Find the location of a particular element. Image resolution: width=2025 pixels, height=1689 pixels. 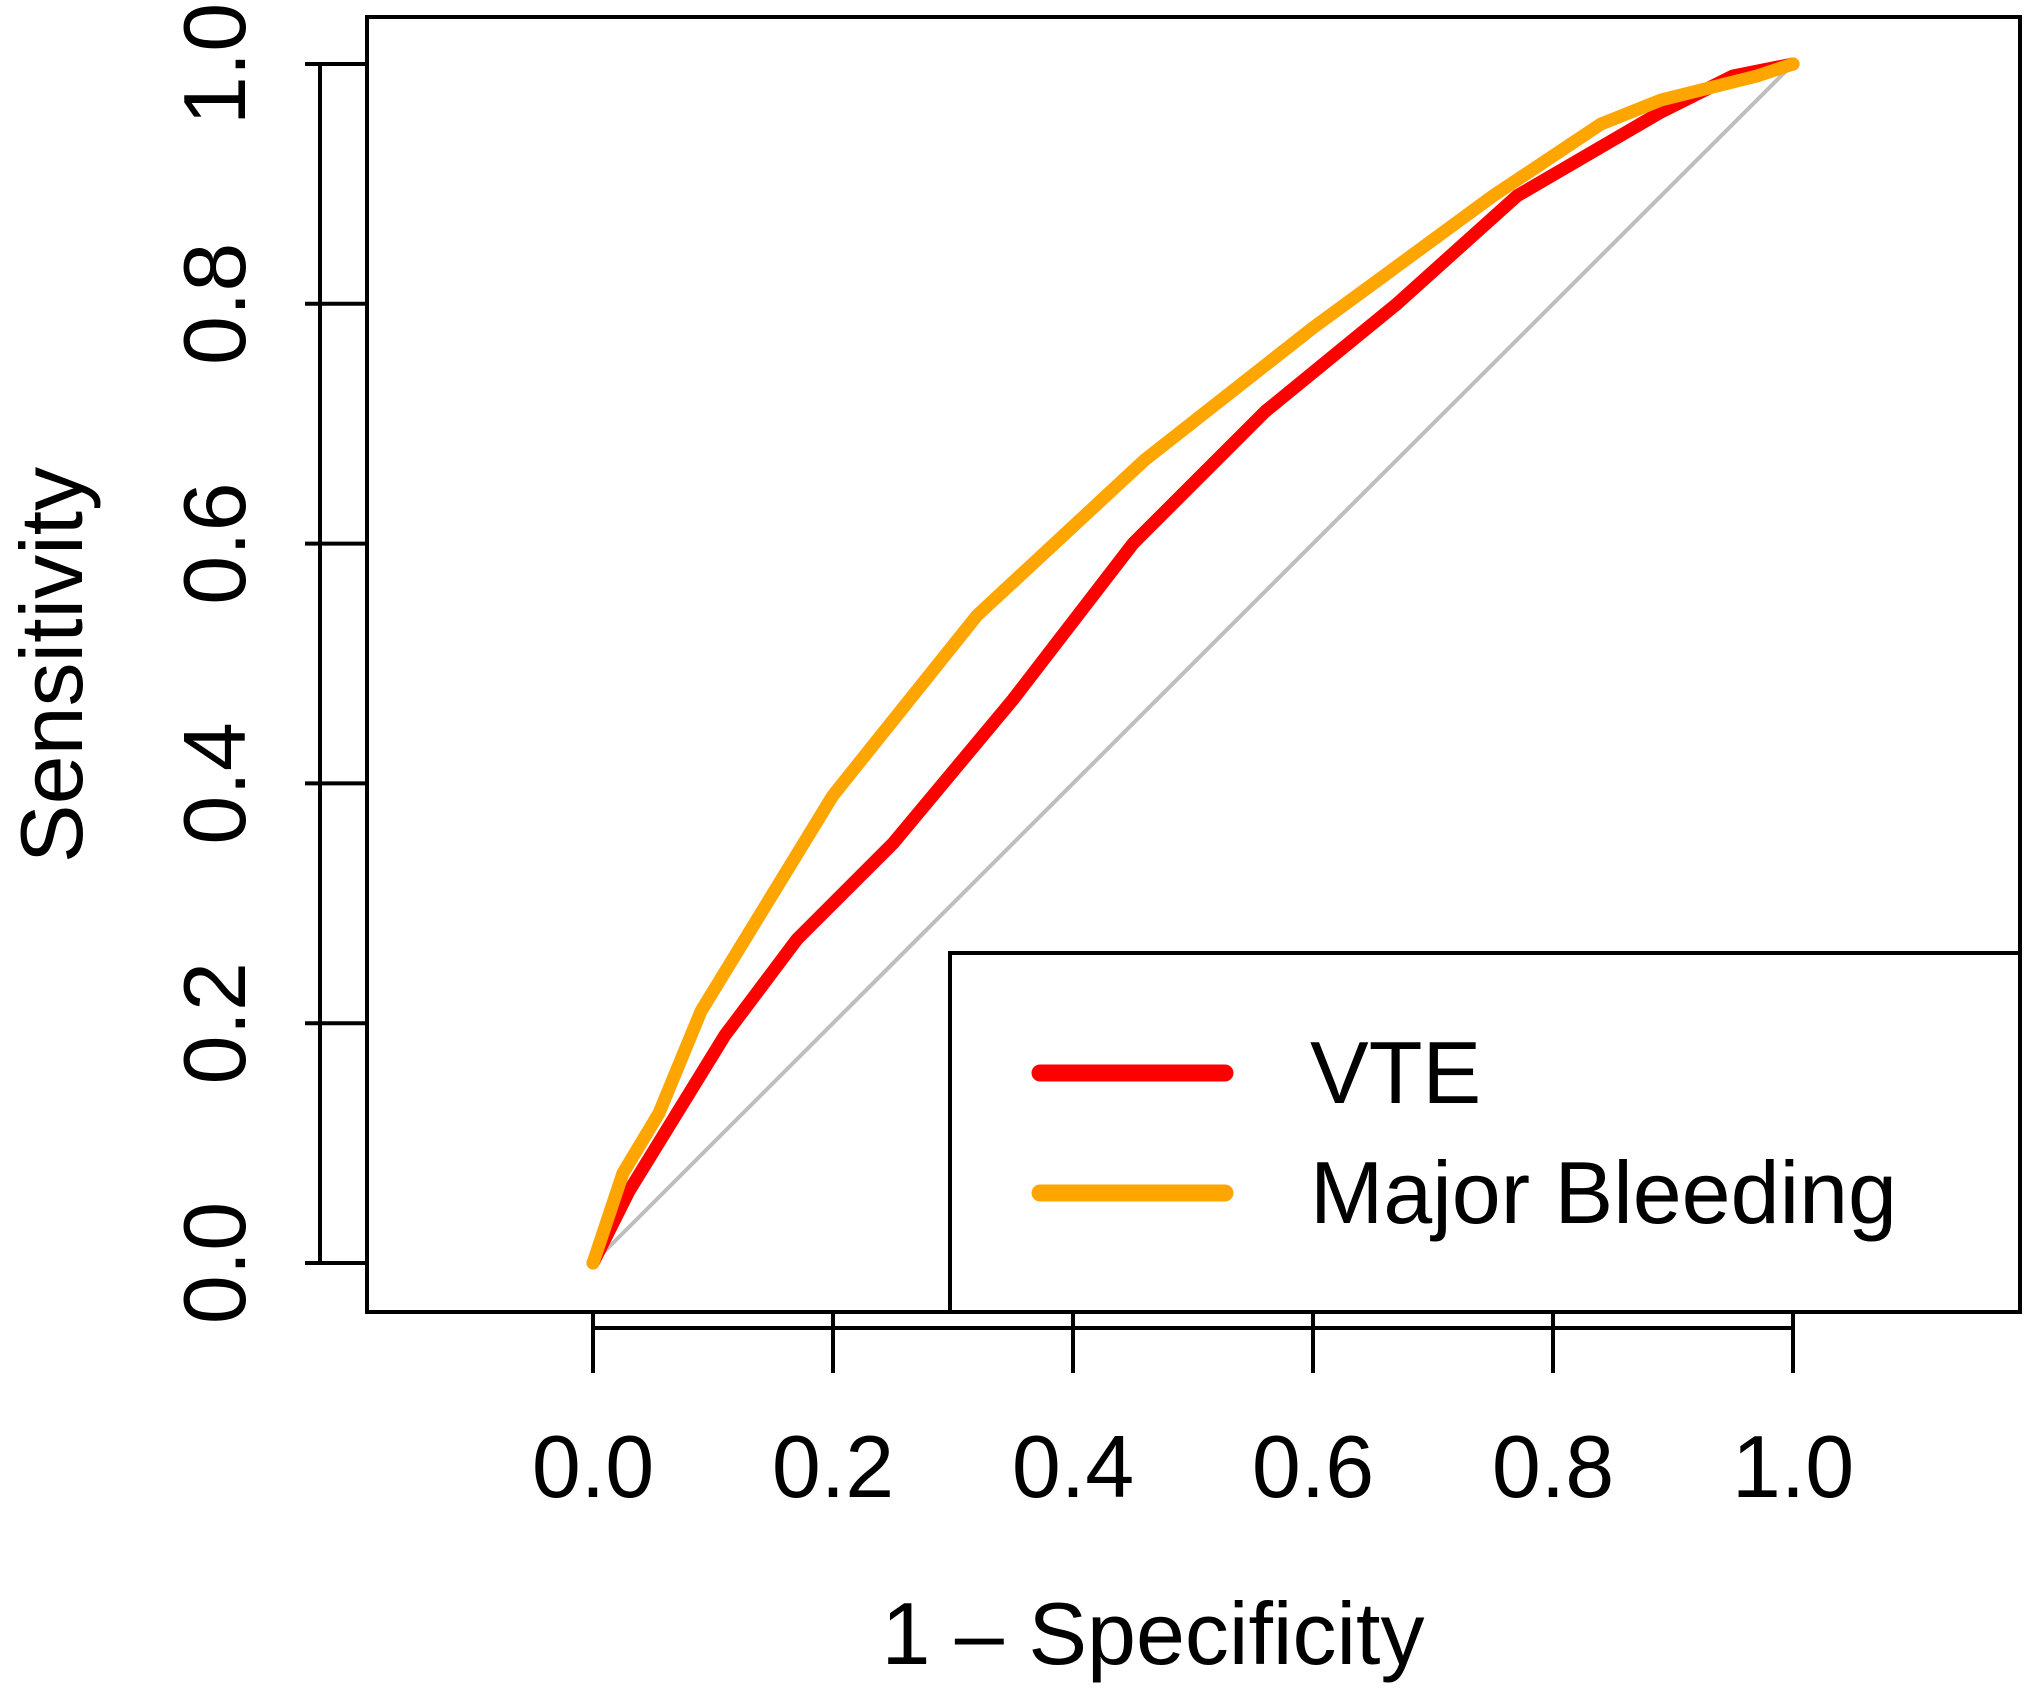

y-tick-label: 0.0 is located at coordinates (214, 1263).